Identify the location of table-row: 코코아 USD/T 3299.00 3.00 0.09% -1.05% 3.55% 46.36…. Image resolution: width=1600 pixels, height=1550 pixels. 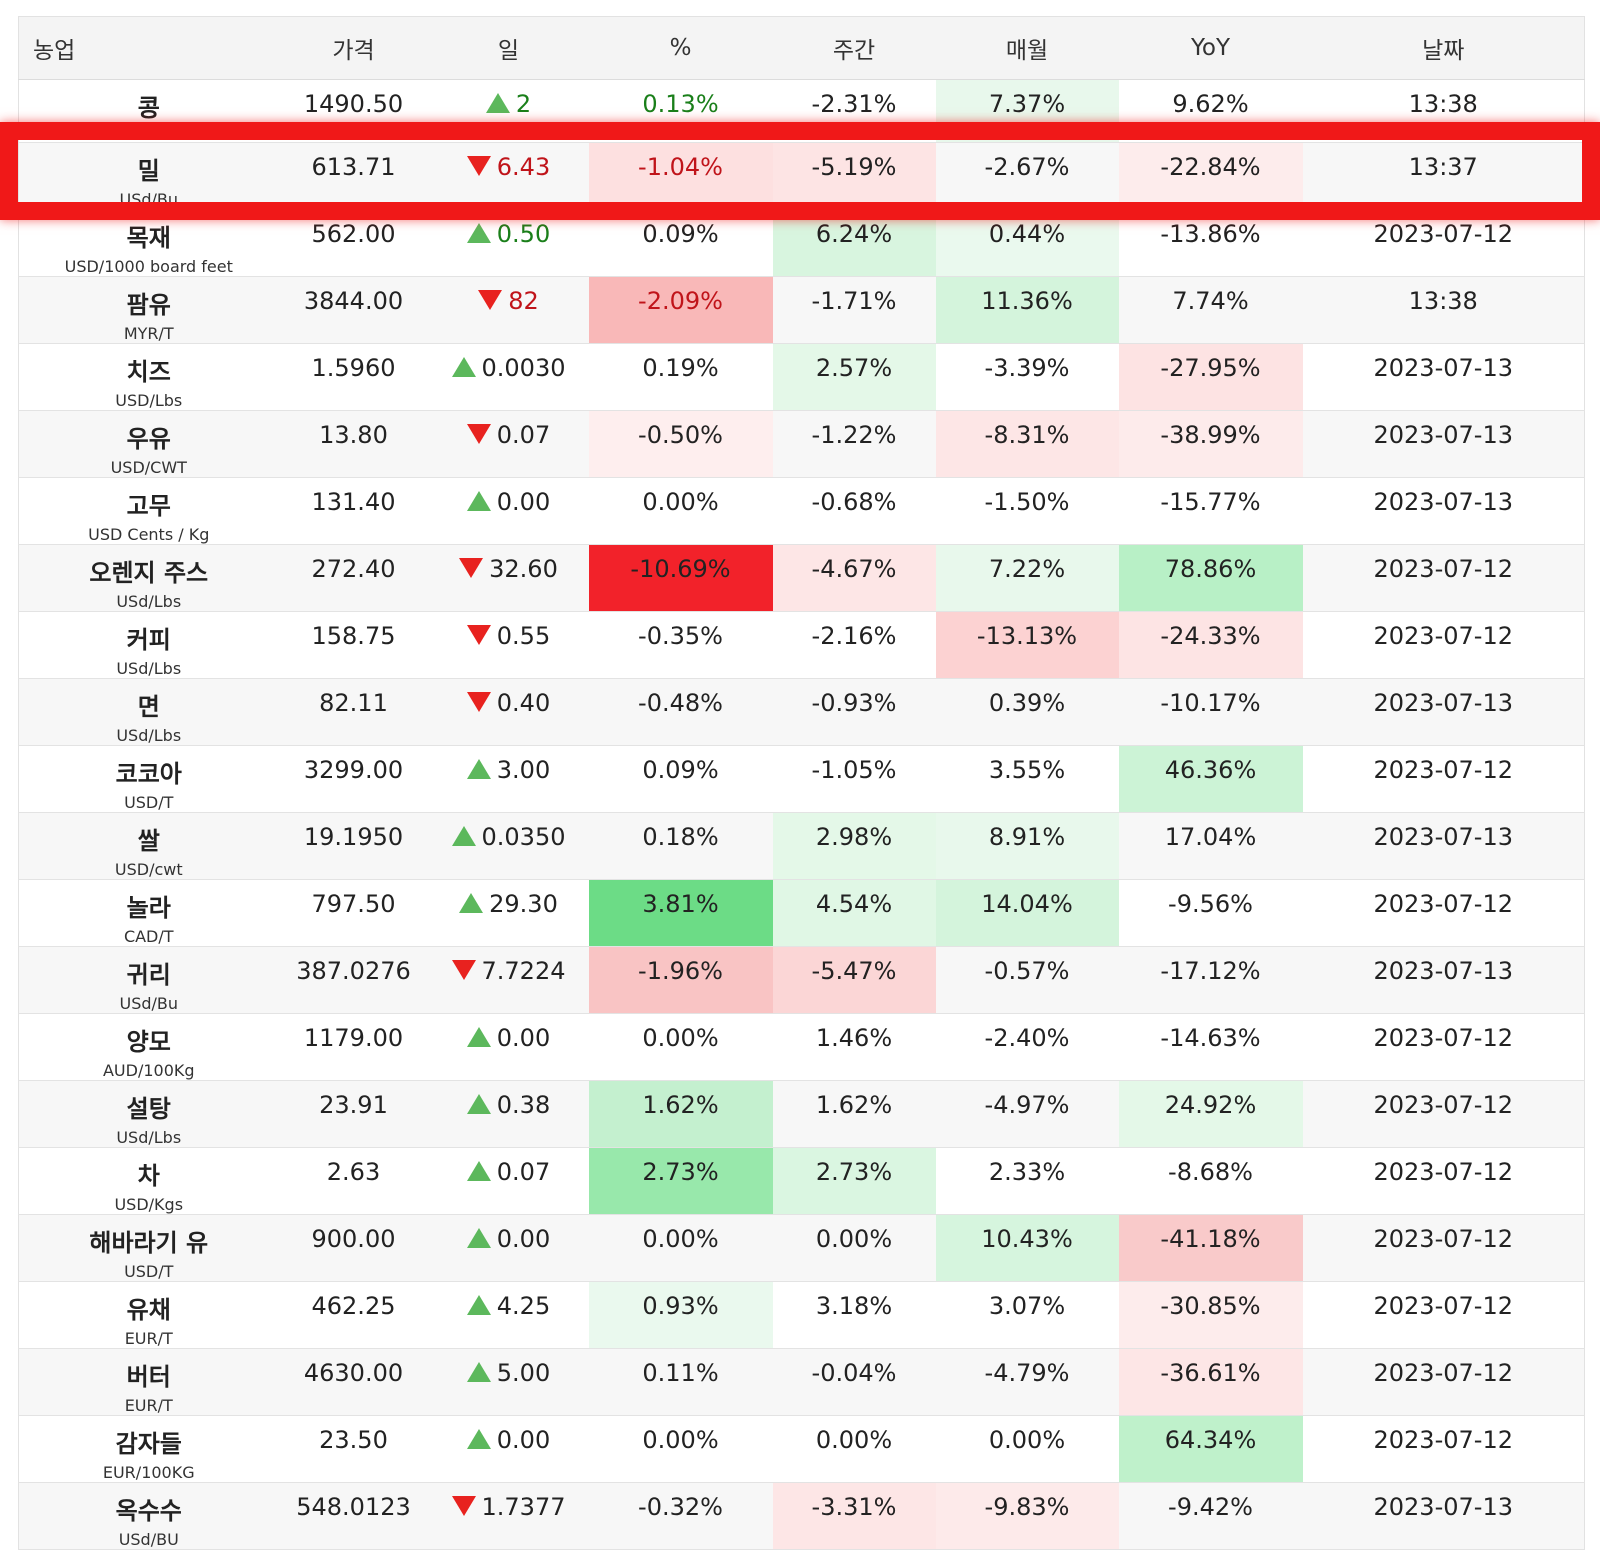
(801, 779).